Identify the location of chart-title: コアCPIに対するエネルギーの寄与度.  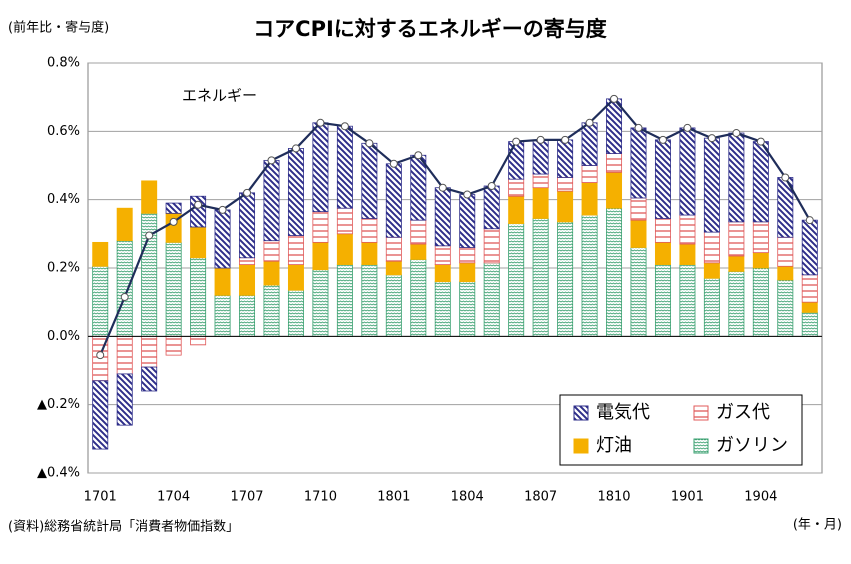
(430, 29).